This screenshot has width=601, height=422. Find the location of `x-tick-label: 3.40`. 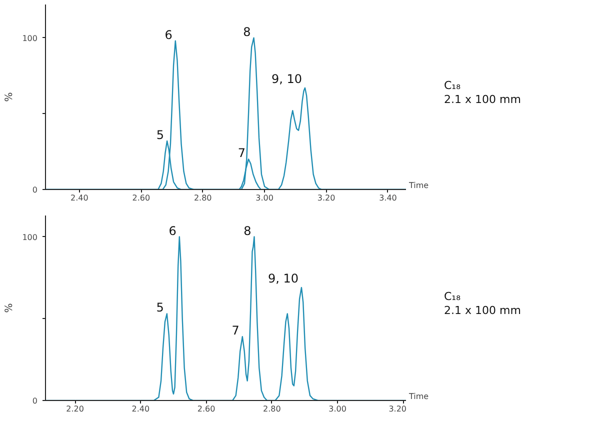

x-tick-label: 3.40 is located at coordinates (388, 198).